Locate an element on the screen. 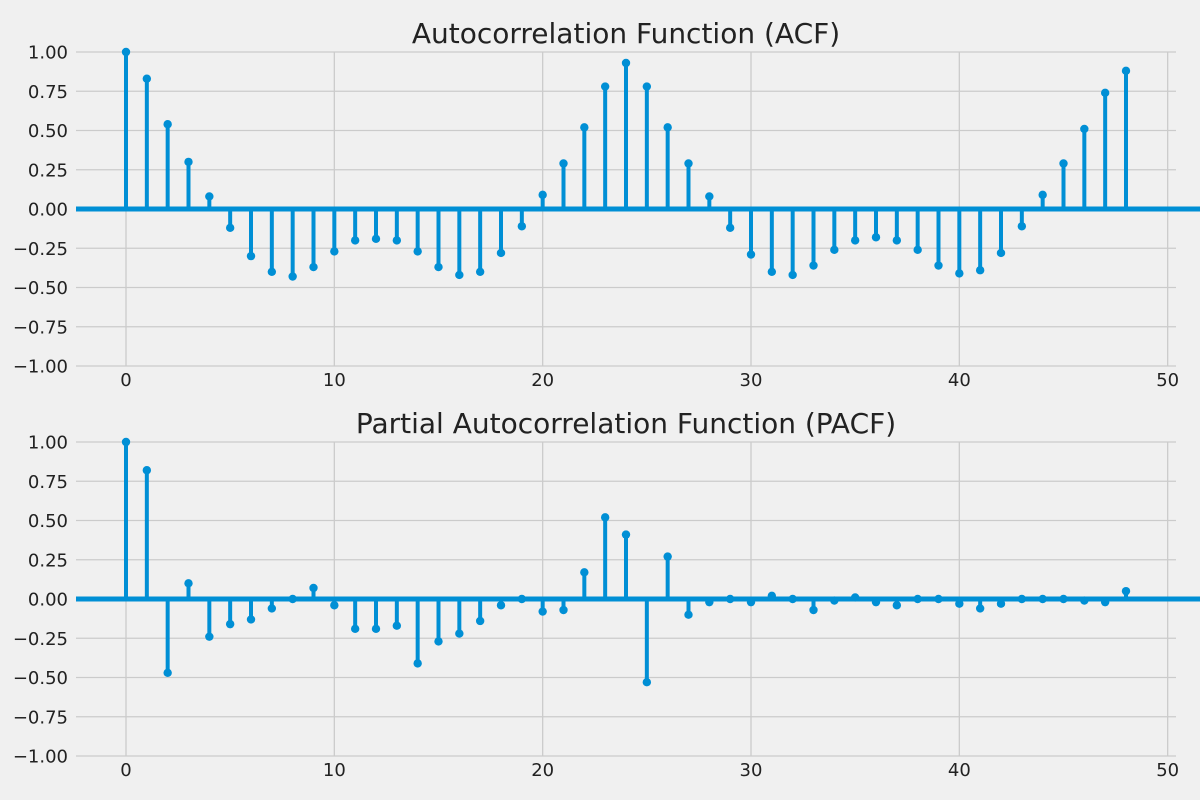 The height and width of the screenshot is (800, 1200). pacf-y-tick-label: −0.75 is located at coordinates (40, 717).